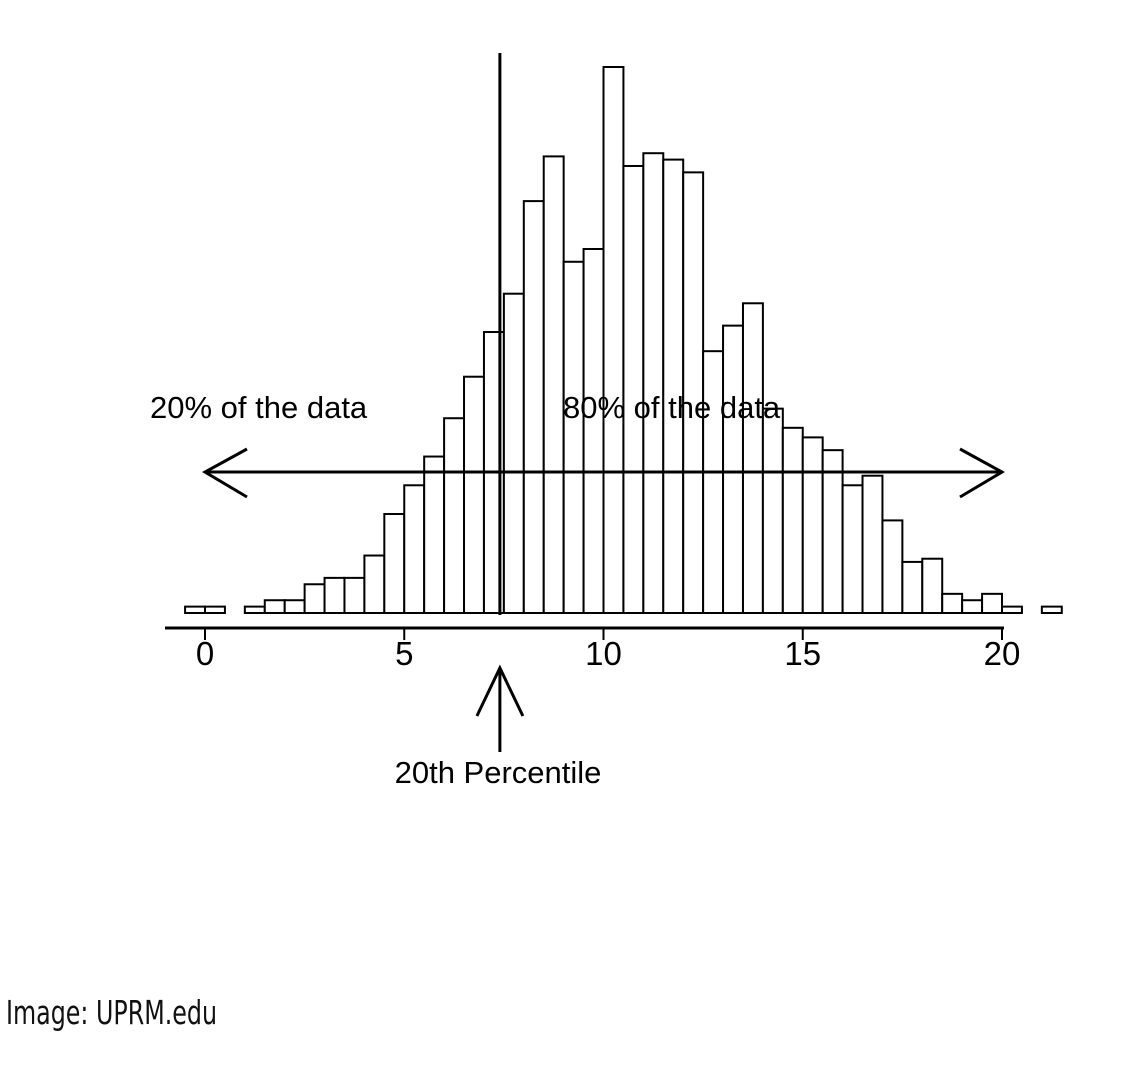 The width and height of the screenshot is (1122, 1070). Describe the element at coordinates (603, 653) in the screenshot. I see `x-tick-label: 10` at that location.